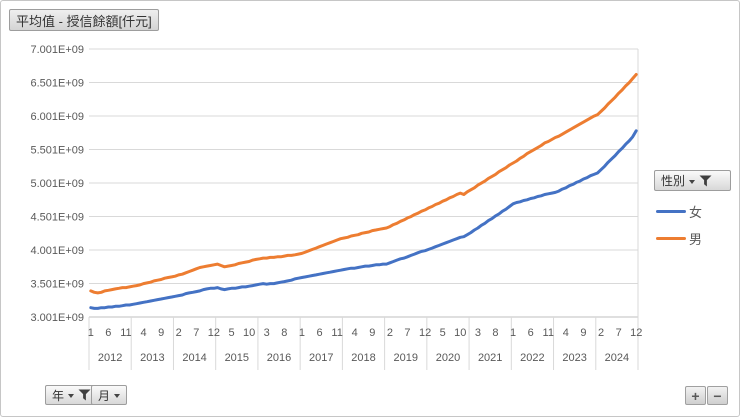 The image size is (740, 417). What do you see at coordinates (405, 358) in the screenshot?
I see `x-year-label: 2019` at bounding box center [405, 358].